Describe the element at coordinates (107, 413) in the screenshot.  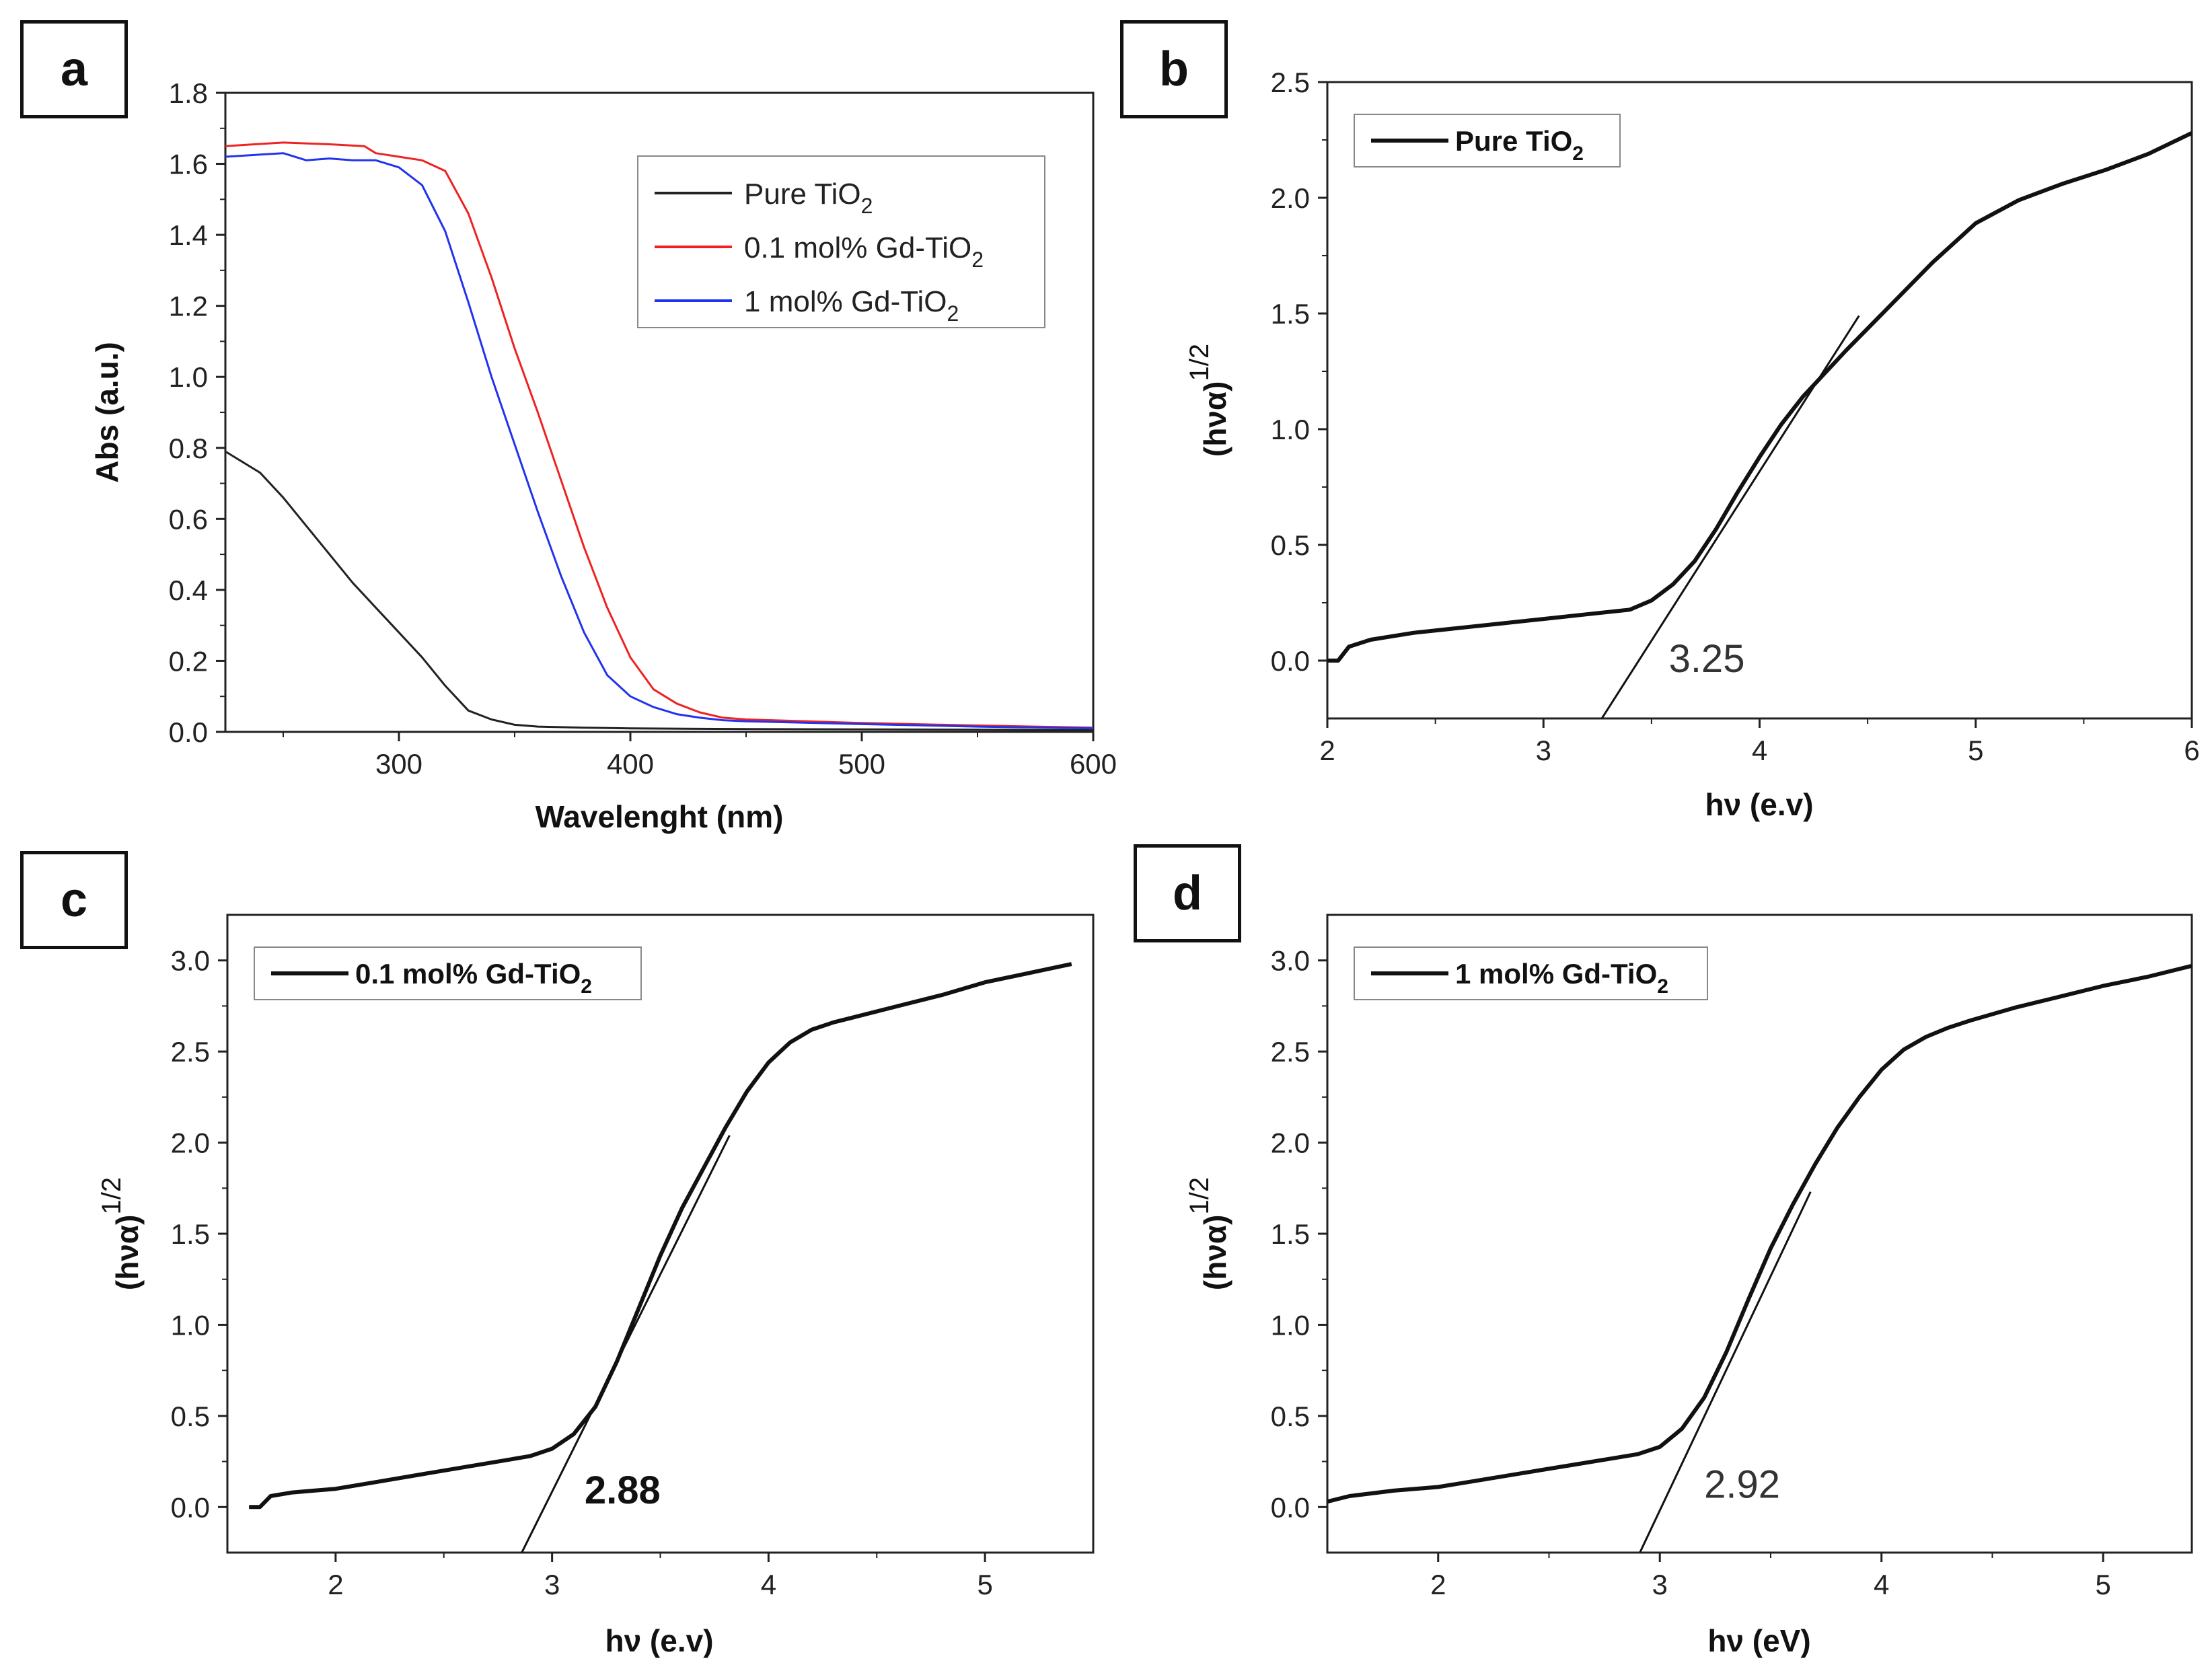
I see `y-axis-label: Abs (a.u.)` at that location.